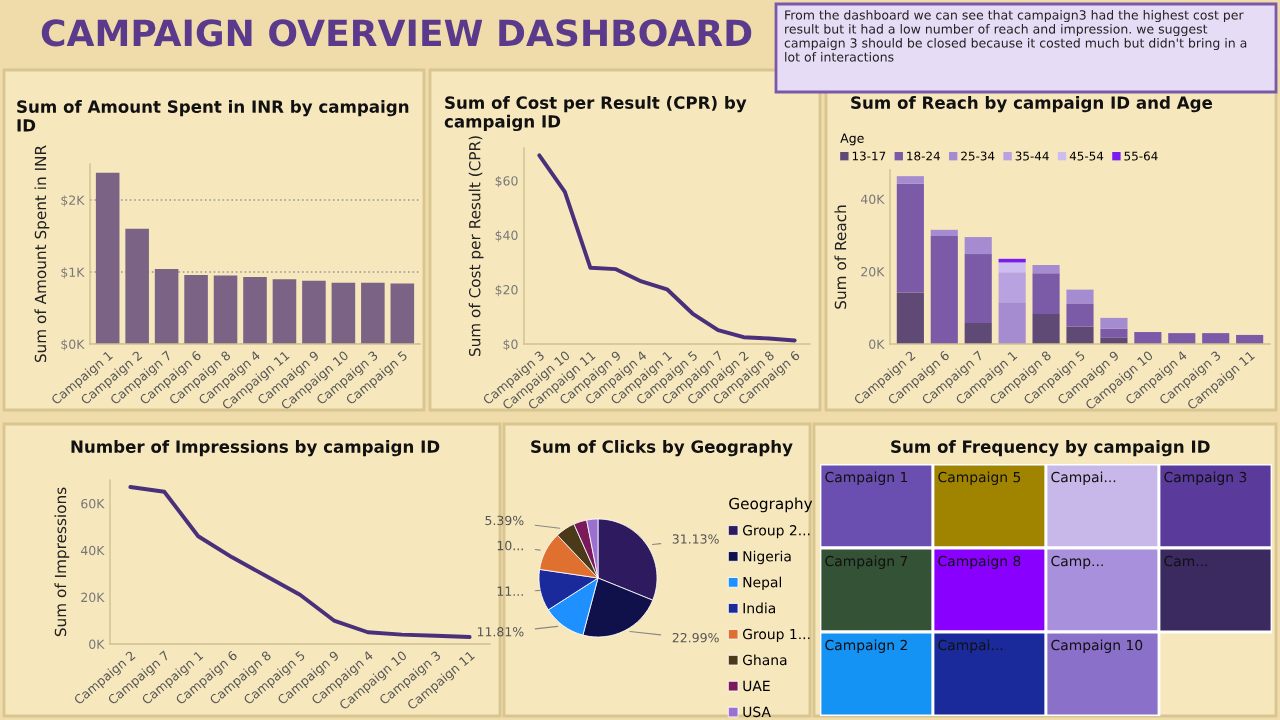  I want to click on chart-title: Sum of Reach by campaign ID and Age, so click(1032, 104).